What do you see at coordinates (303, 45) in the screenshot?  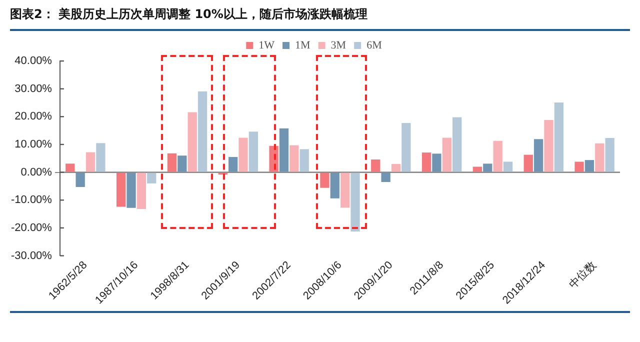 I see `legend-label: 1M` at bounding box center [303, 45].